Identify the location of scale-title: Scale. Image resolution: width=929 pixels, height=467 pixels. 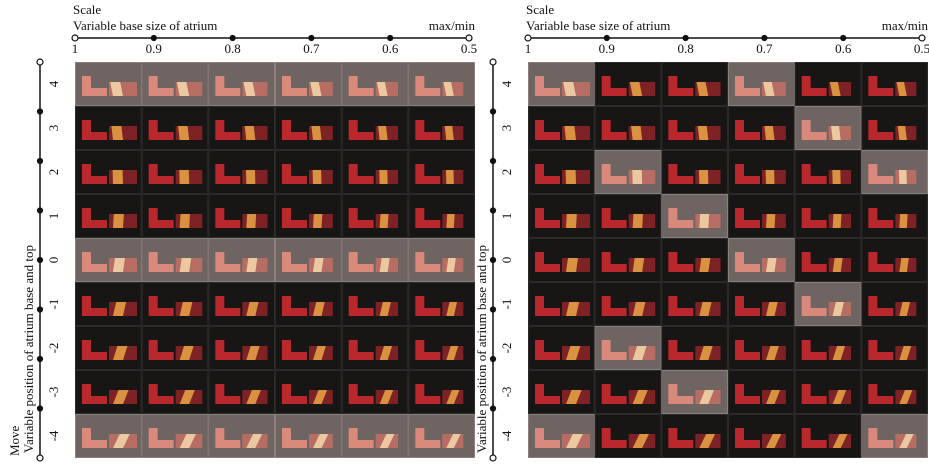
(540, 9).